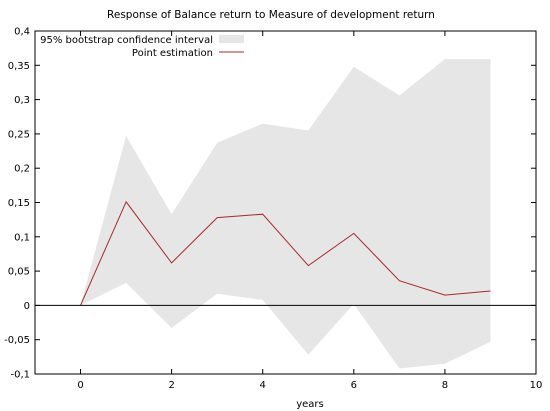 The width and height of the screenshot is (550, 411). Describe the element at coordinates (231, 39) in the screenshot. I see `legend-swatch-confidence-interval` at that location.